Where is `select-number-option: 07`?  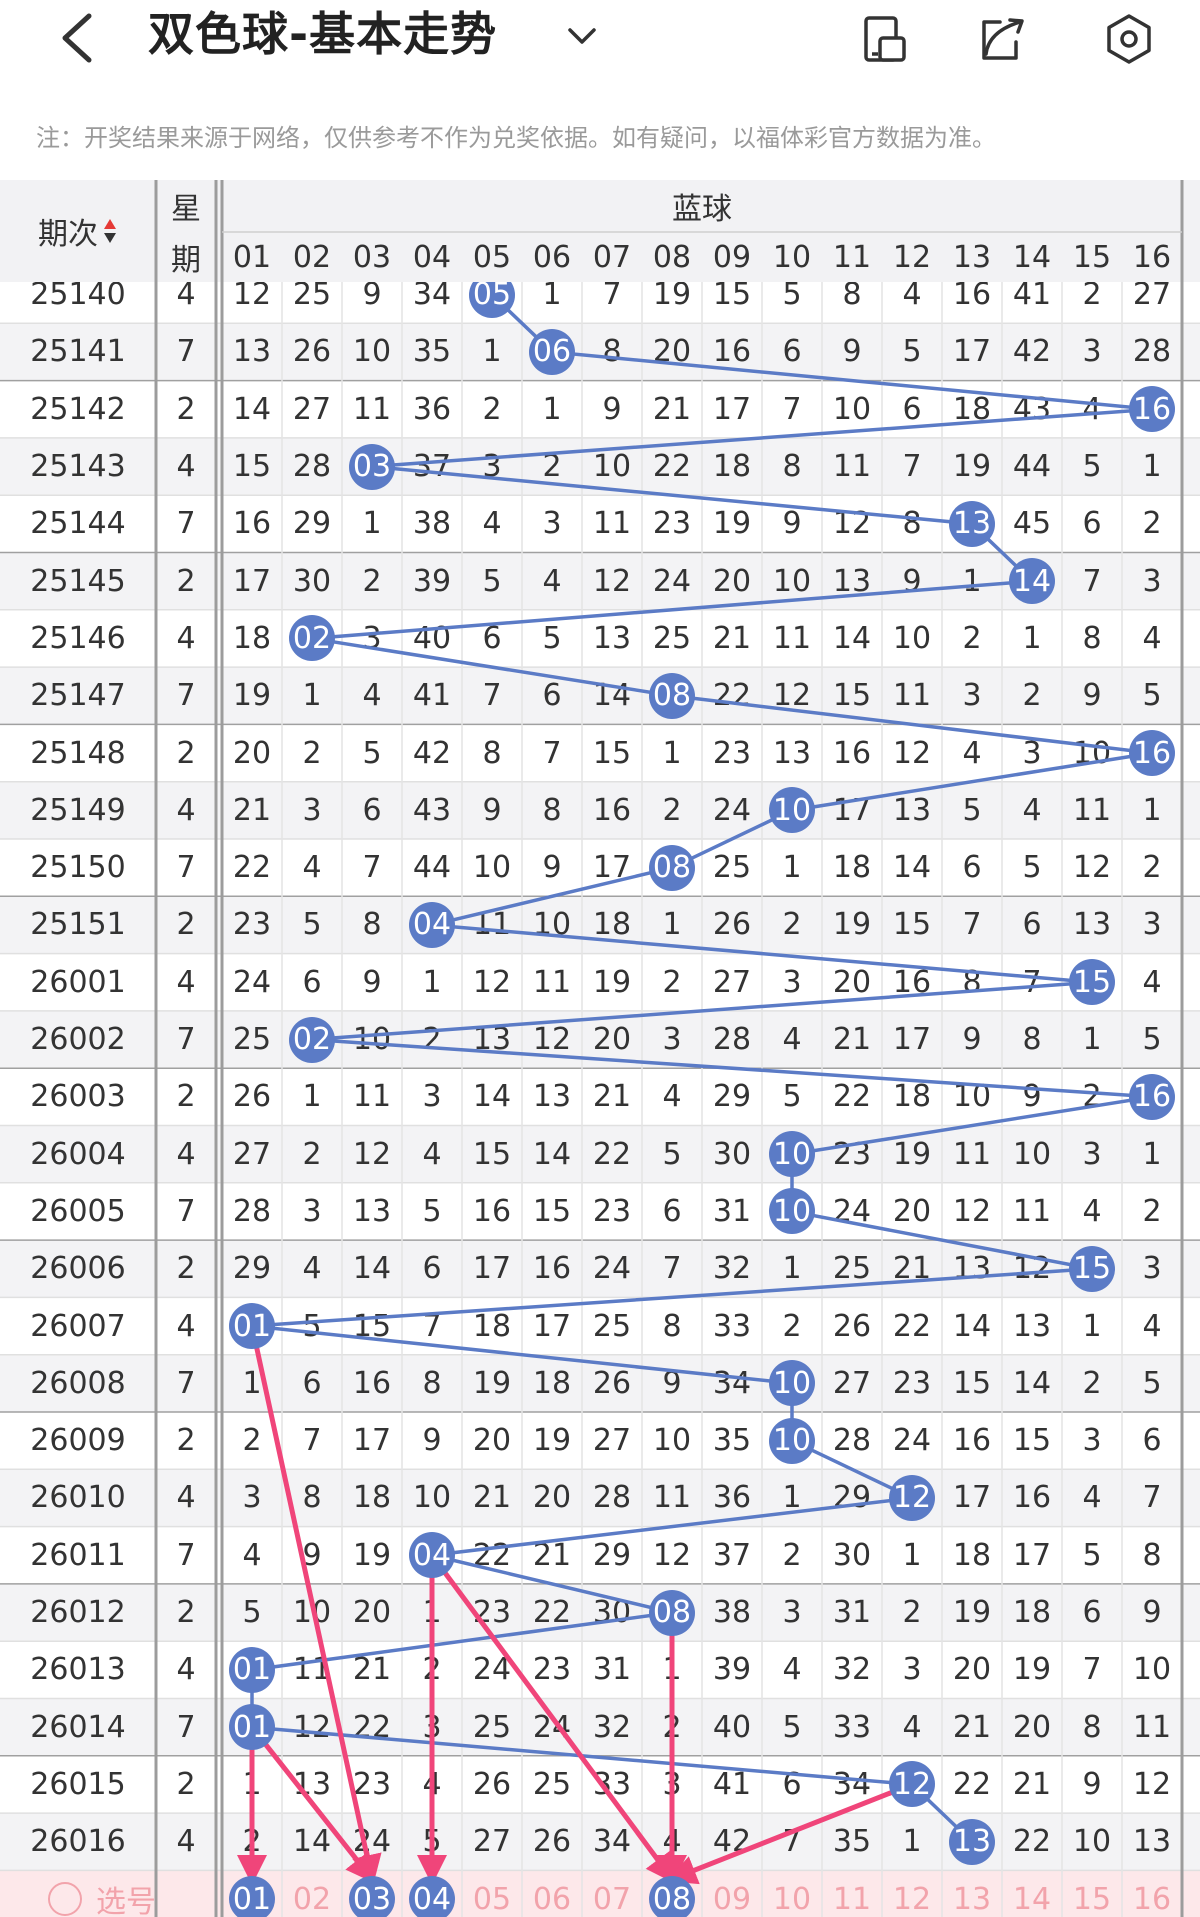 select-number-option: 07 is located at coordinates (612, 1899).